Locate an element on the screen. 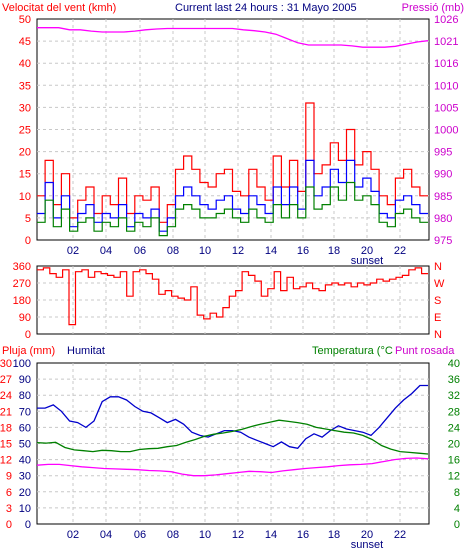 The width and height of the screenshot is (467, 555). temperature-y-tick-label: 32 is located at coordinates (454, 396).